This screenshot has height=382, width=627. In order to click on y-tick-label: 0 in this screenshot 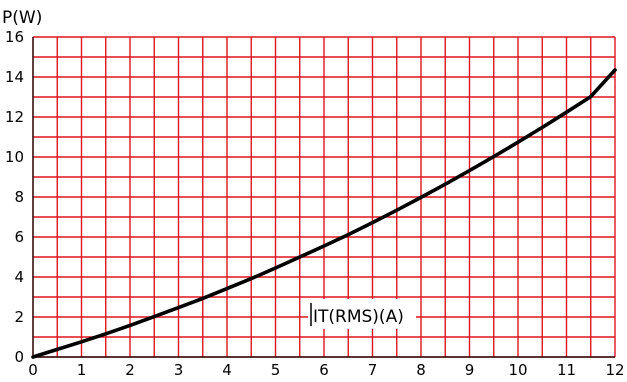, I will do `click(19, 357)`.